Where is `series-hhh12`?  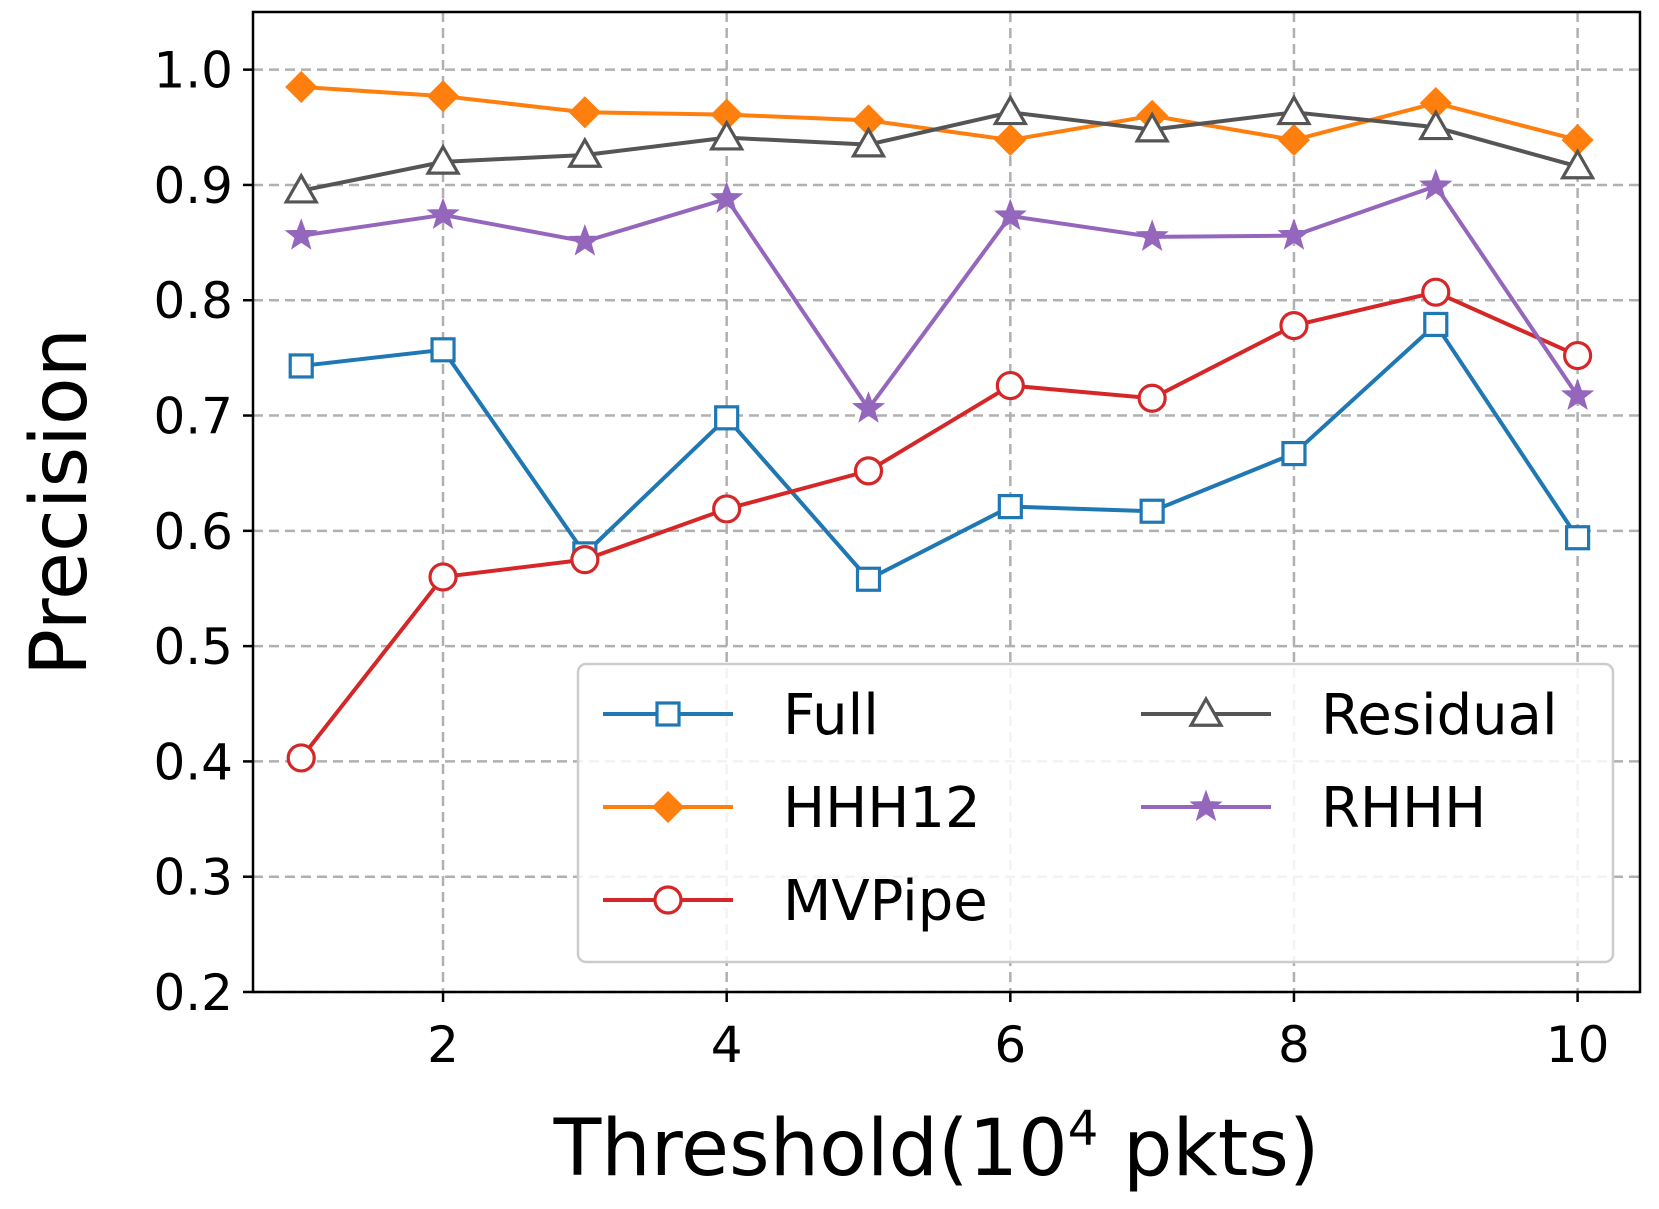
series-hhh12 is located at coordinates (939, 113).